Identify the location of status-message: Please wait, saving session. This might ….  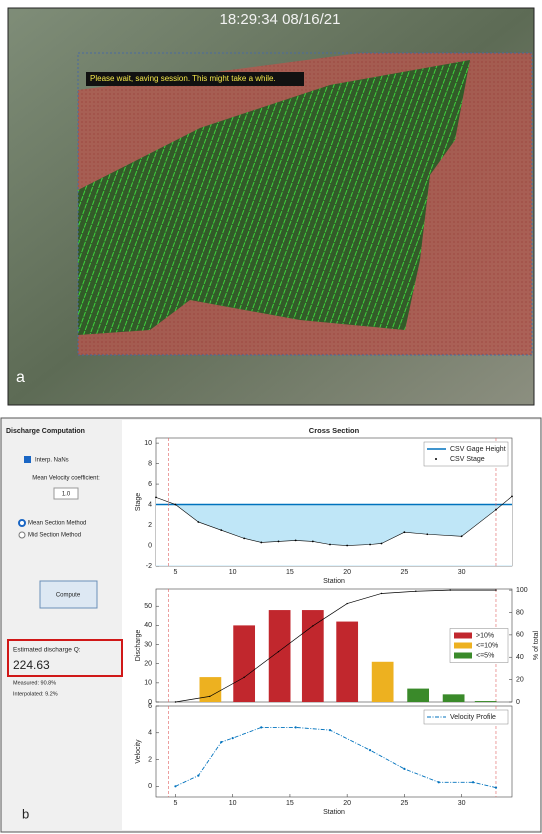
(183, 78).